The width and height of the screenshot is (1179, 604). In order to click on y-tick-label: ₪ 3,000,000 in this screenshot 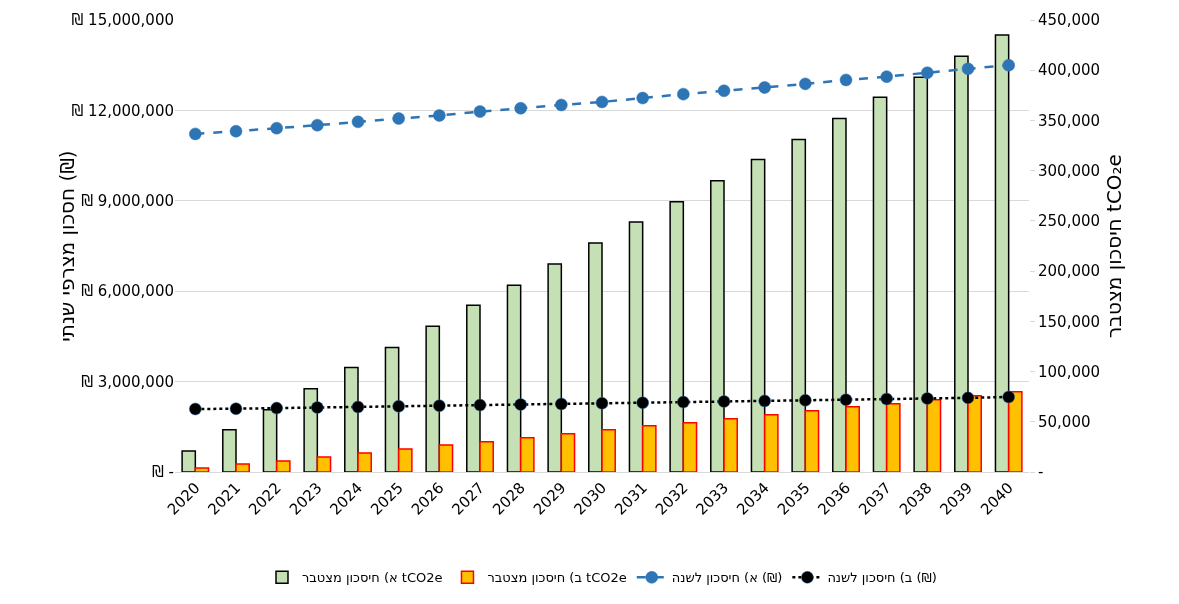, I will do `click(127, 381)`.